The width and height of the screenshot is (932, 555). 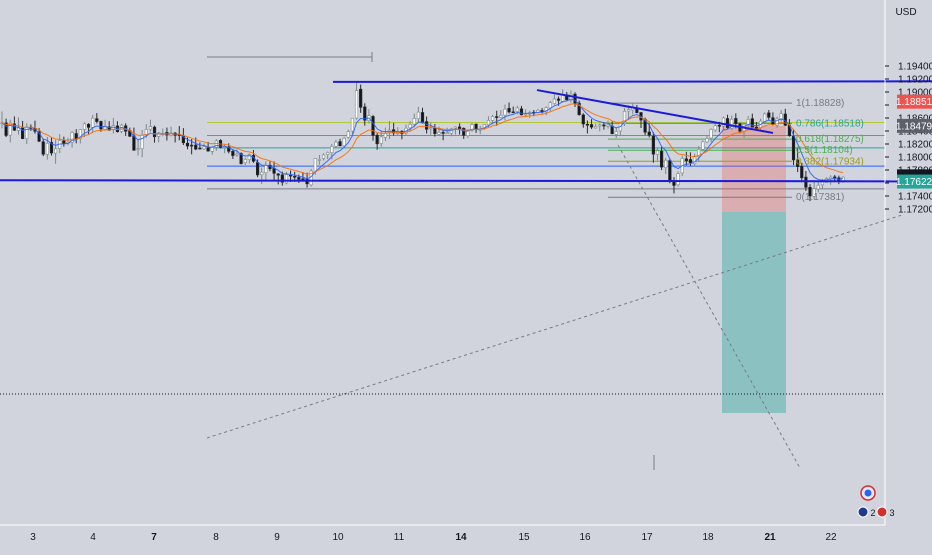 What do you see at coordinates (863, 512) in the screenshot?
I see `us-flag-icon` at bounding box center [863, 512].